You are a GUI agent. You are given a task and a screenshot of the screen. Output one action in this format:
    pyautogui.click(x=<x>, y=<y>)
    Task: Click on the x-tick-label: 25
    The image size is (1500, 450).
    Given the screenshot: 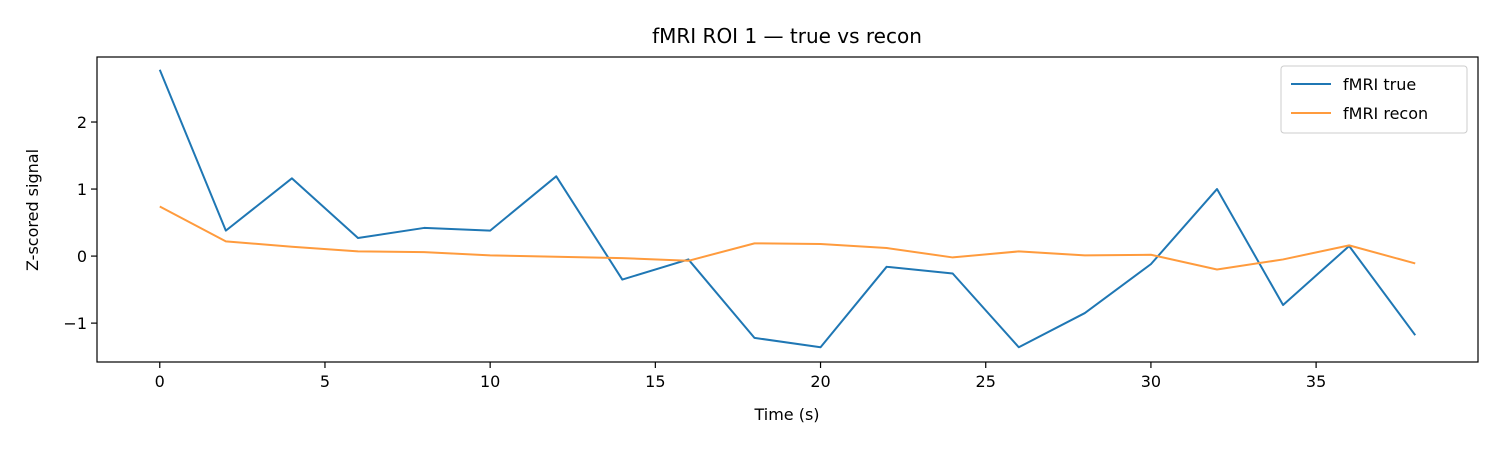 What is the action you would take?
    pyautogui.click(x=986, y=381)
    